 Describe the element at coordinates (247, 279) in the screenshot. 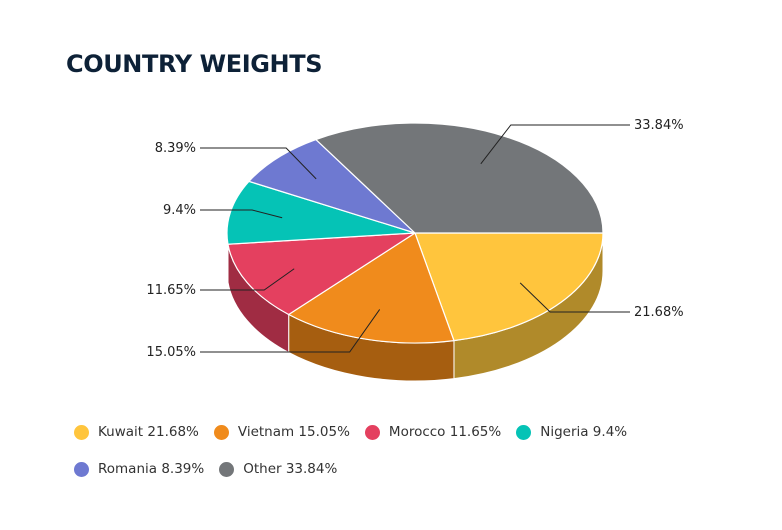

I see `leader-line-morocco` at that location.